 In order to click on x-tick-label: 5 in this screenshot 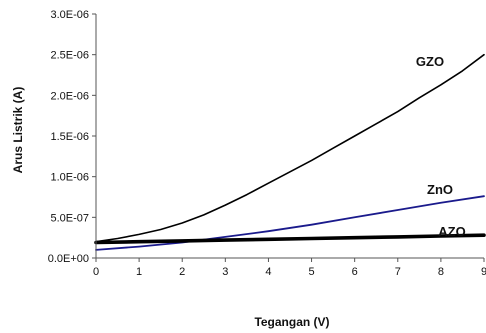, I will do `click(311, 272)`.